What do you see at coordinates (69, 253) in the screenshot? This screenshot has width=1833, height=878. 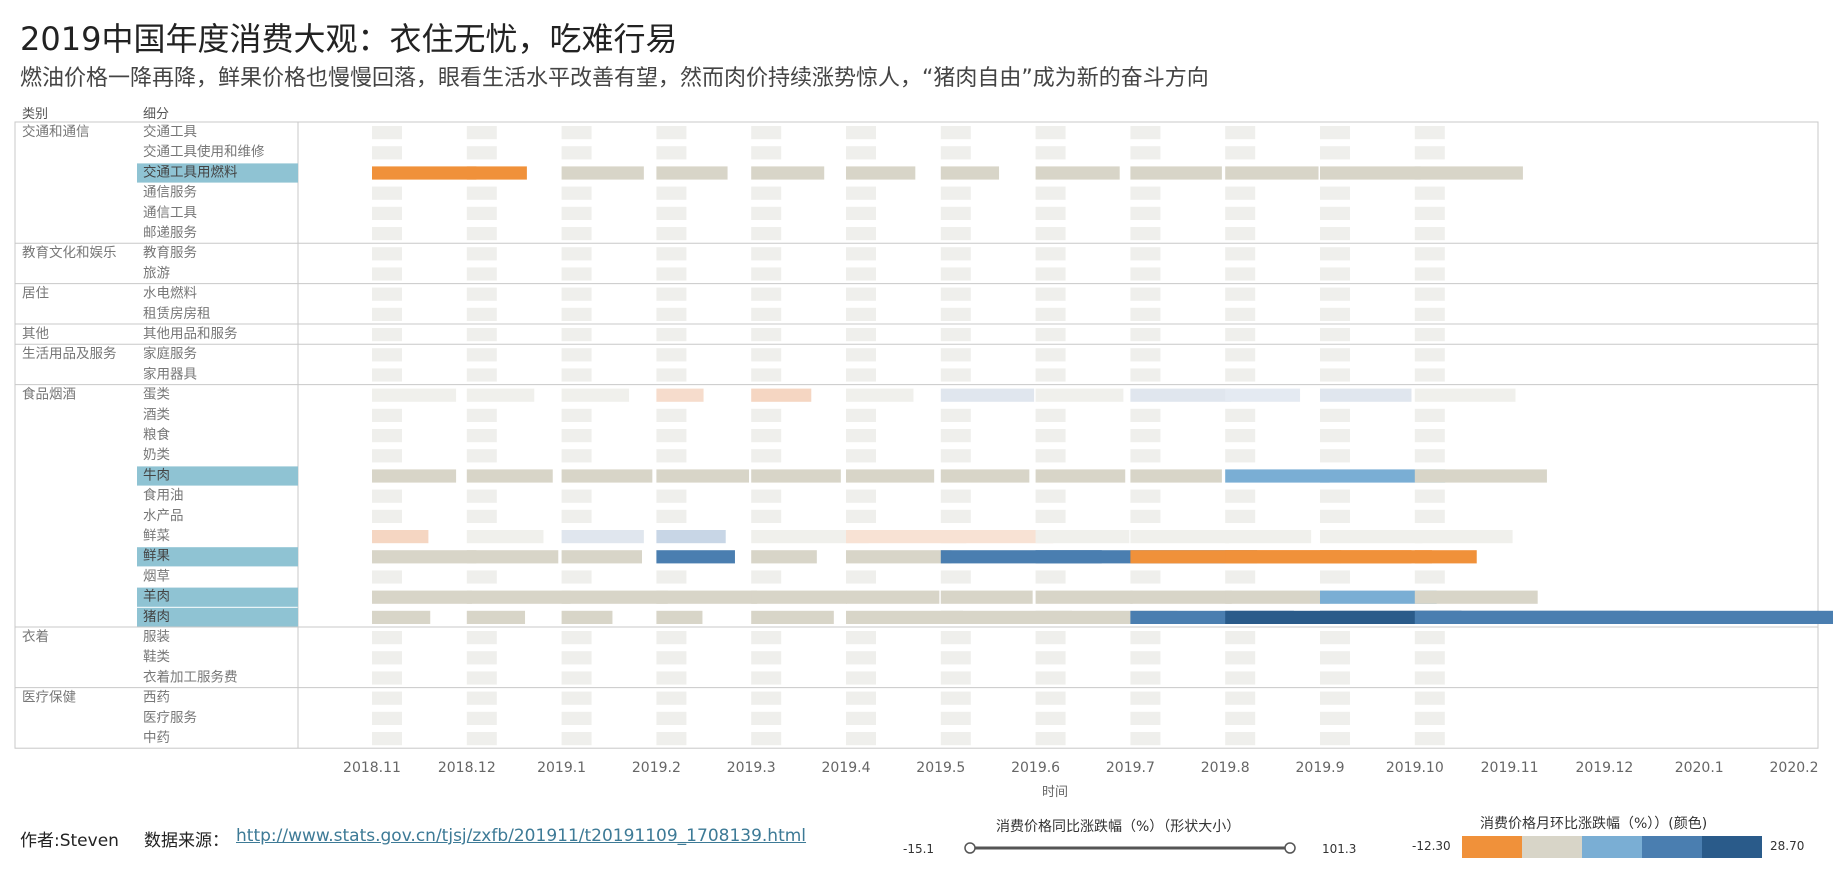 I see `category-label: 教育文化和娱乐` at bounding box center [69, 253].